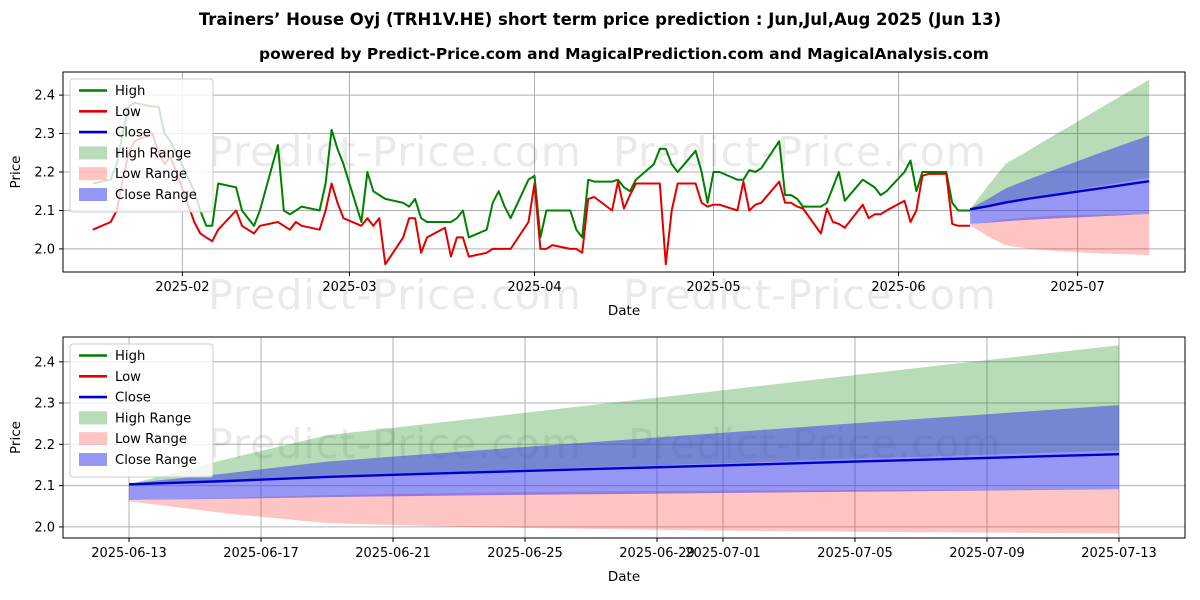 This screenshot has height=600, width=1200. What do you see at coordinates (129, 553) in the screenshot?
I see `x-tick-label: 2025-06-13` at bounding box center [129, 553].